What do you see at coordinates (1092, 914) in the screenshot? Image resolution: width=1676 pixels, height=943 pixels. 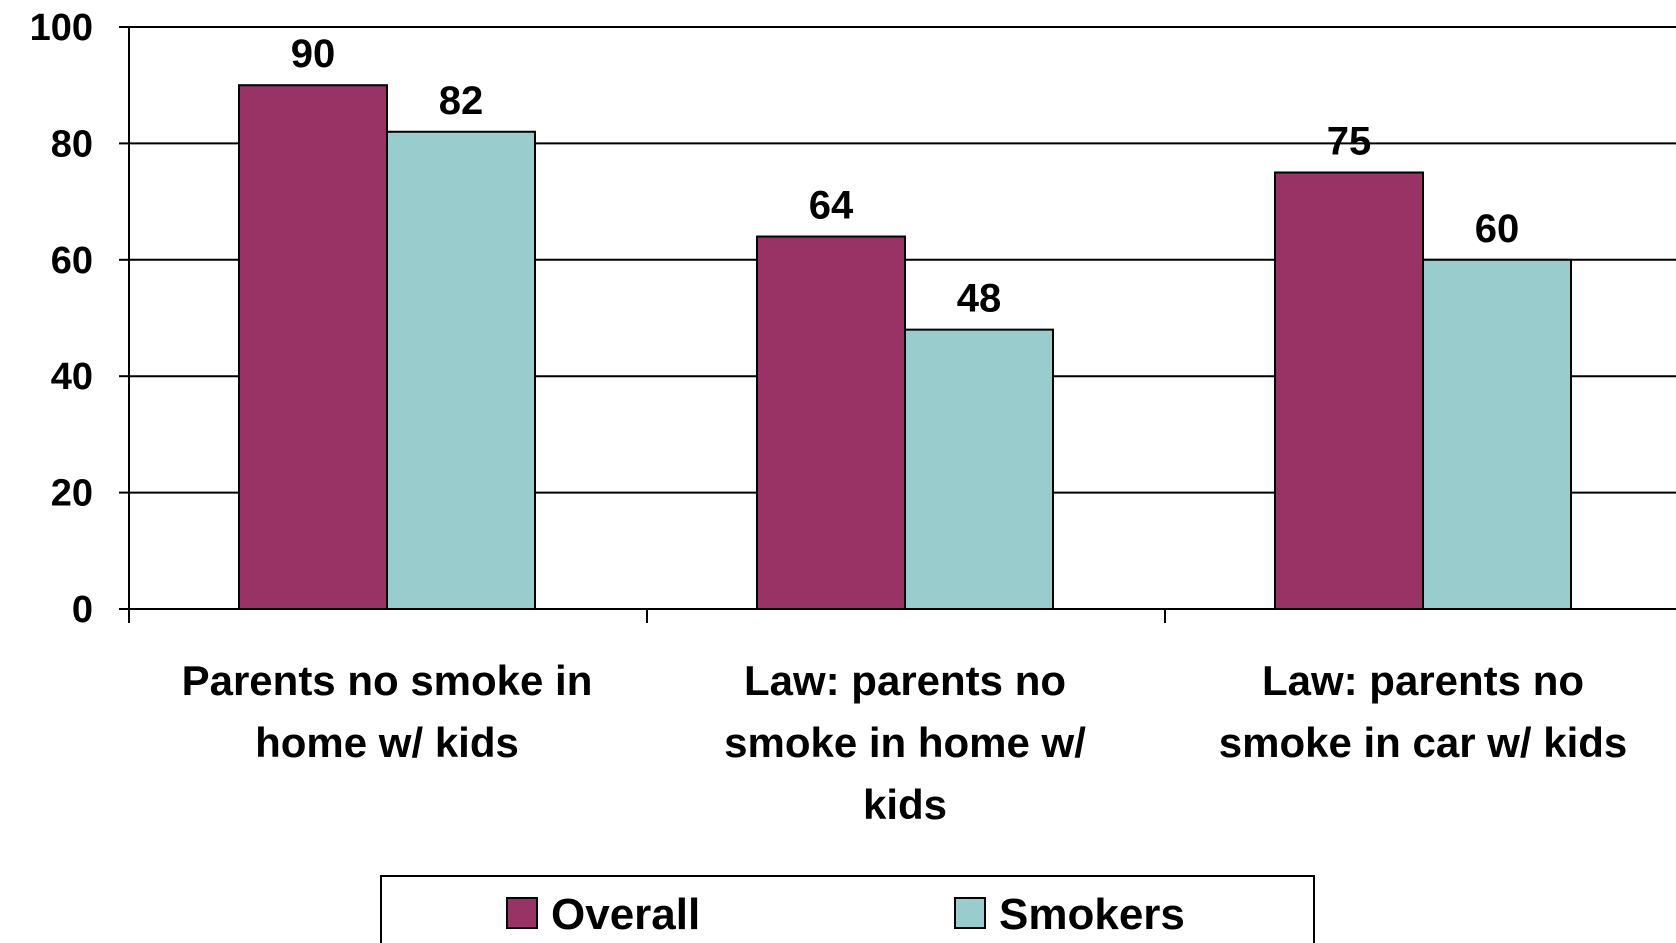 I see `legend-label-smokers: Smokers` at bounding box center [1092, 914].